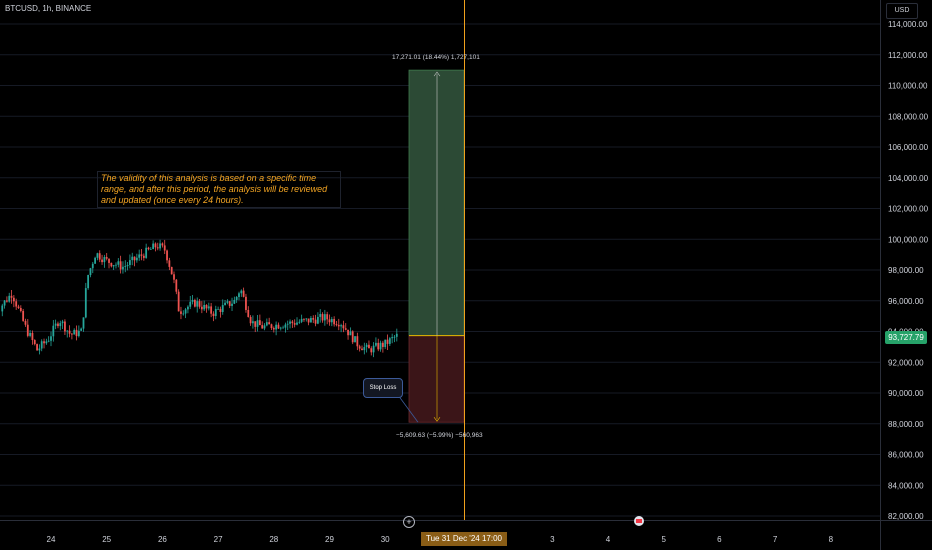 The image size is (932, 550). I want to click on price-tick-label: 96,000.00, so click(906, 301).